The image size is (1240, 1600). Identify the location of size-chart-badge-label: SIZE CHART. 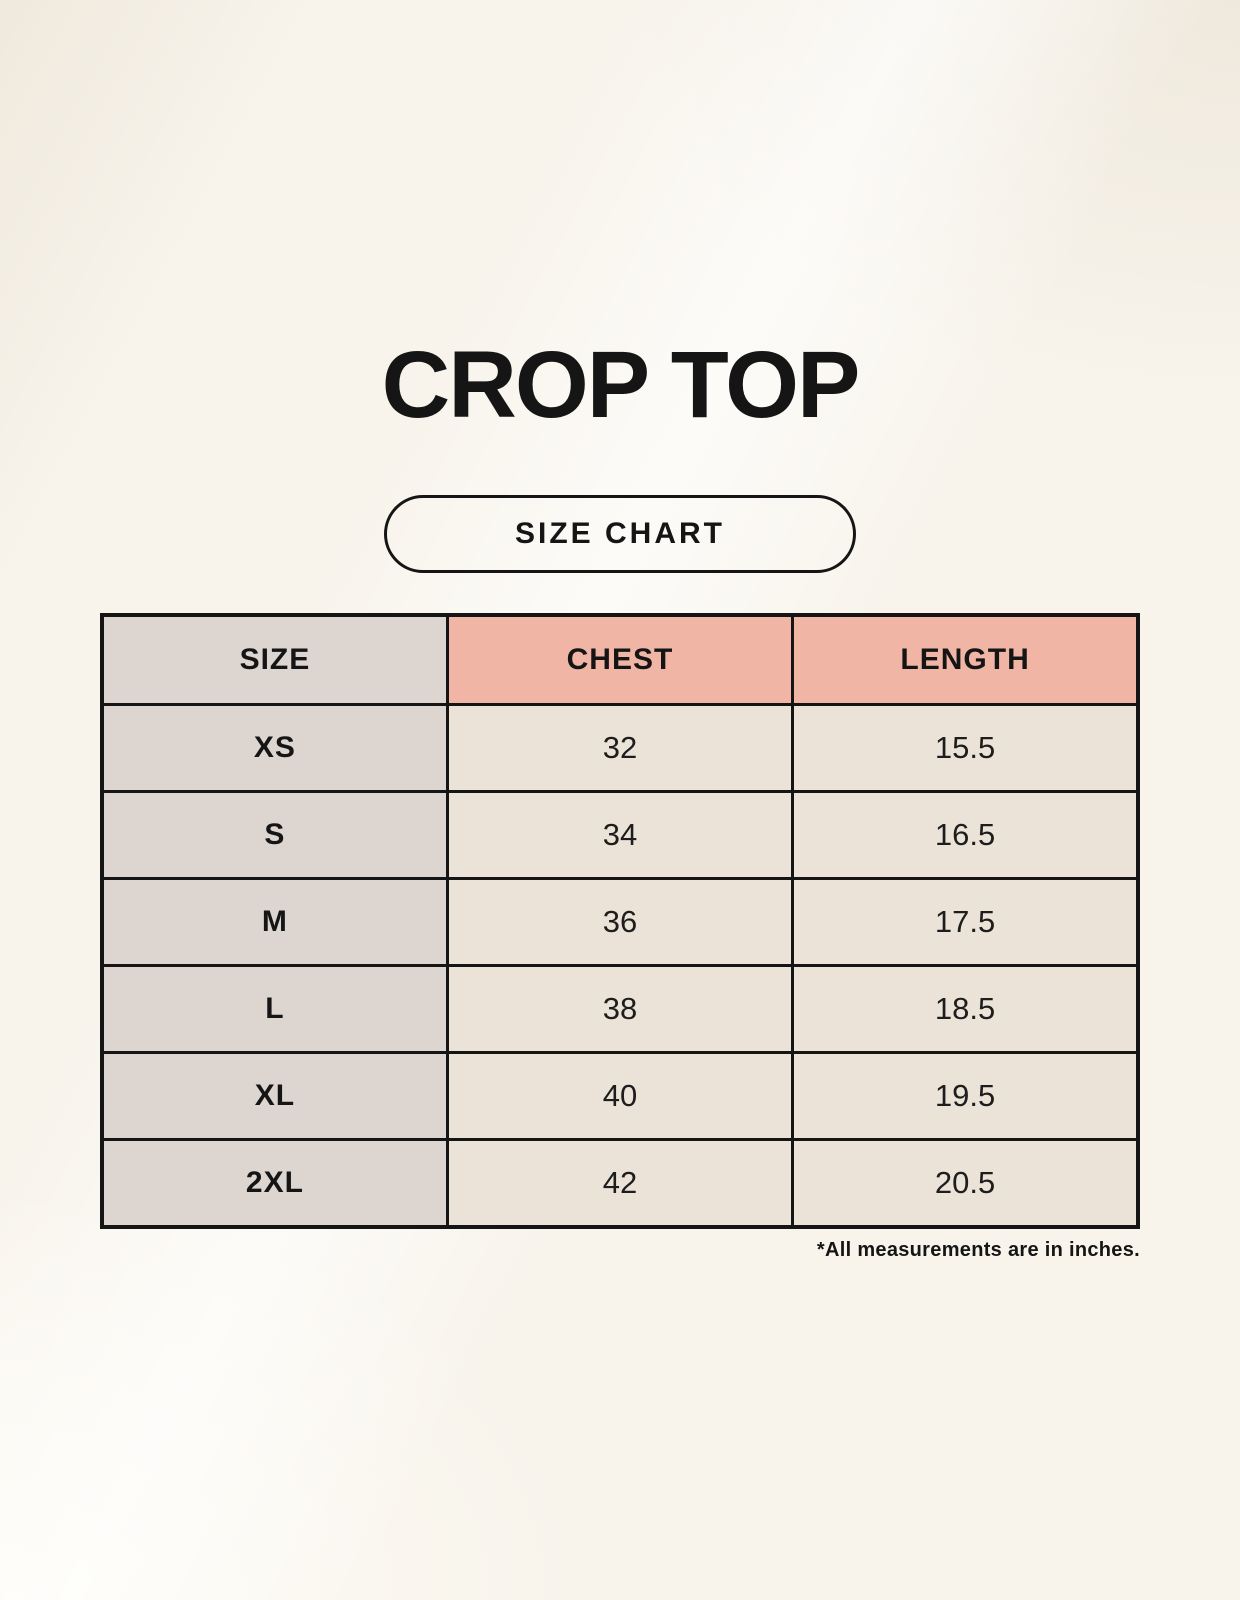
(620, 533).